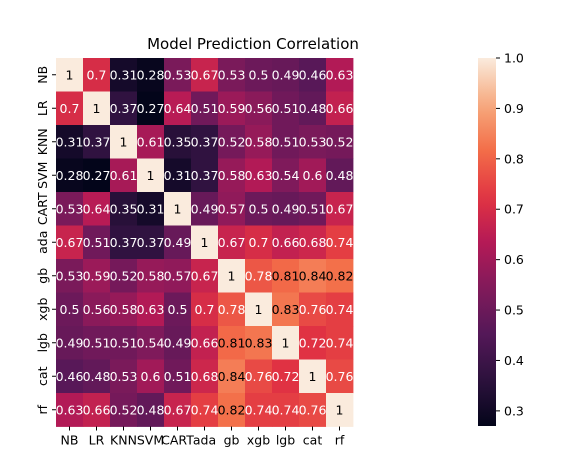  I want to click on x-tick-label: cat, so click(313, 440).